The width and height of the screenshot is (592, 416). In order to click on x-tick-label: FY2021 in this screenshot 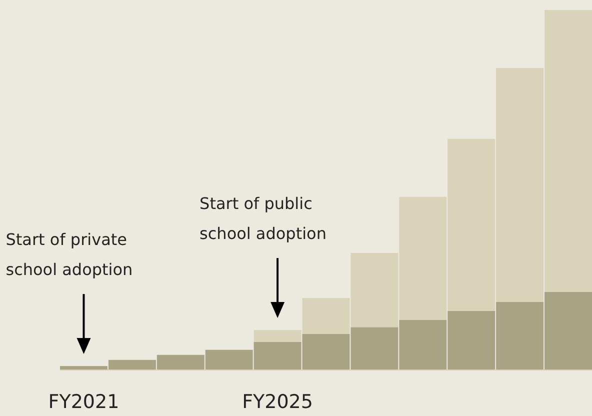, I will do `click(84, 402)`.